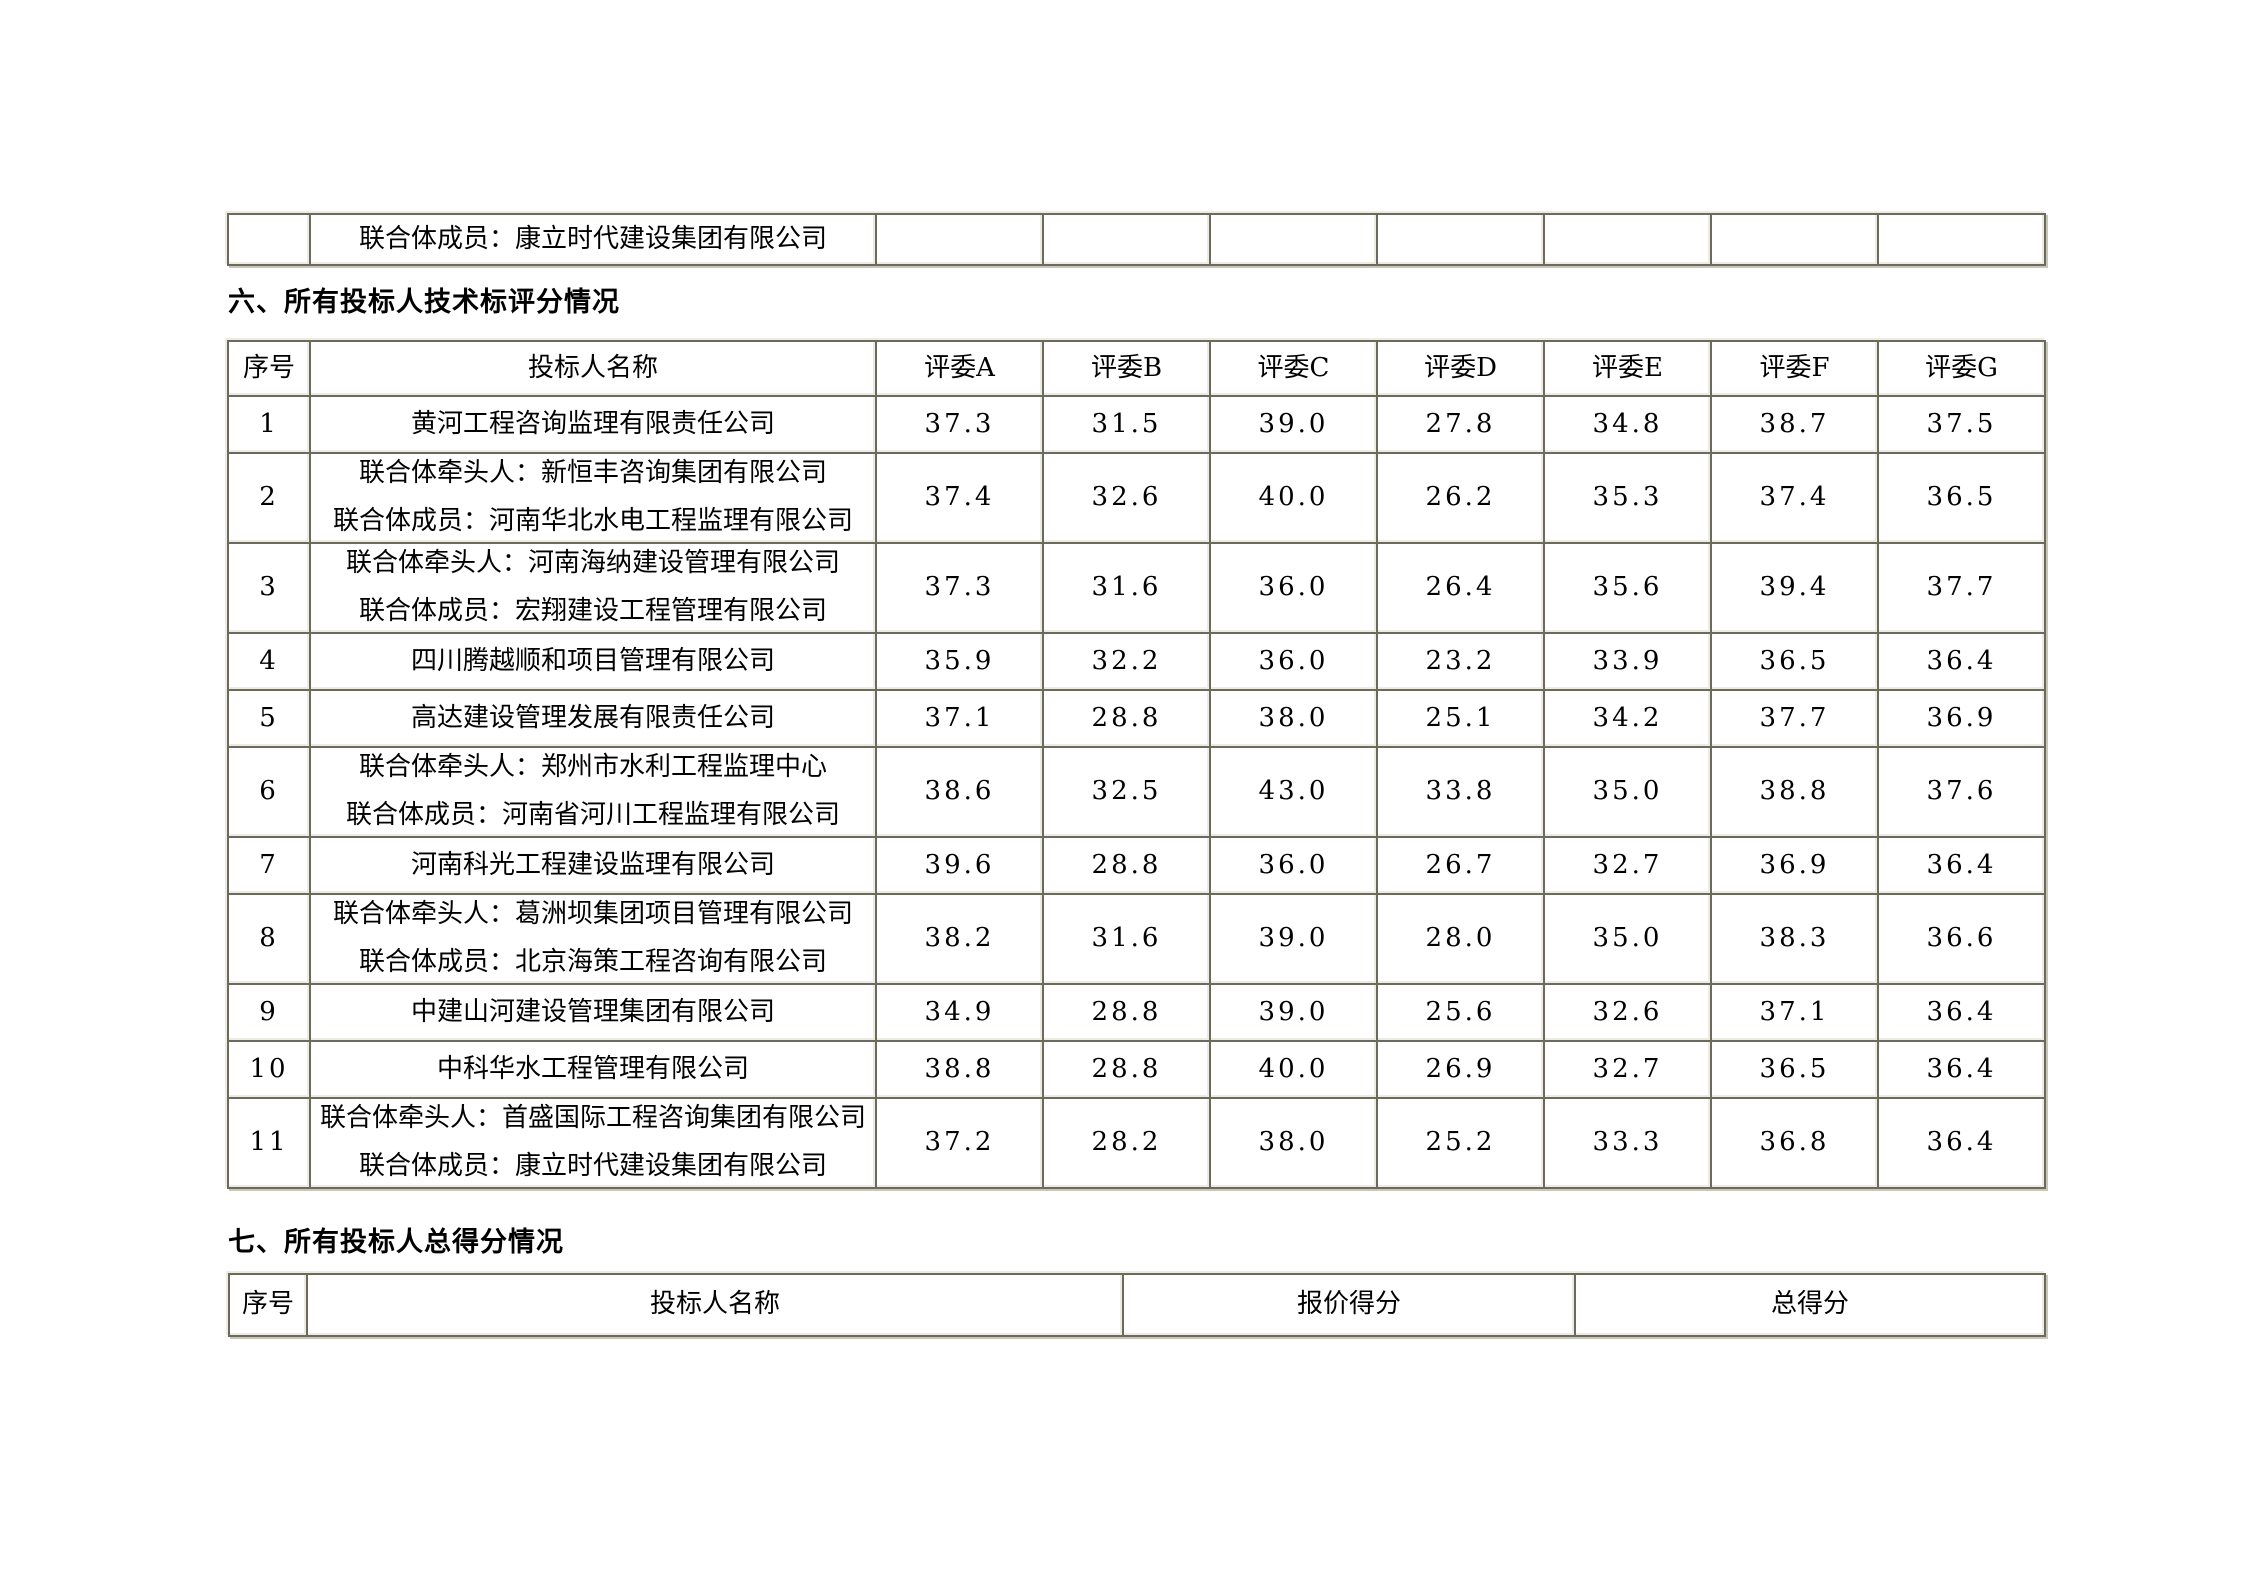 This screenshot has width=2245, height=1587. Describe the element at coordinates (594, 1144) in the screenshot. I see `bidder-name-cell: 联合体牵头人：首盛国际工程咨询集团有限公司 联合体成员：康立时代建设集团有限公司` at that location.